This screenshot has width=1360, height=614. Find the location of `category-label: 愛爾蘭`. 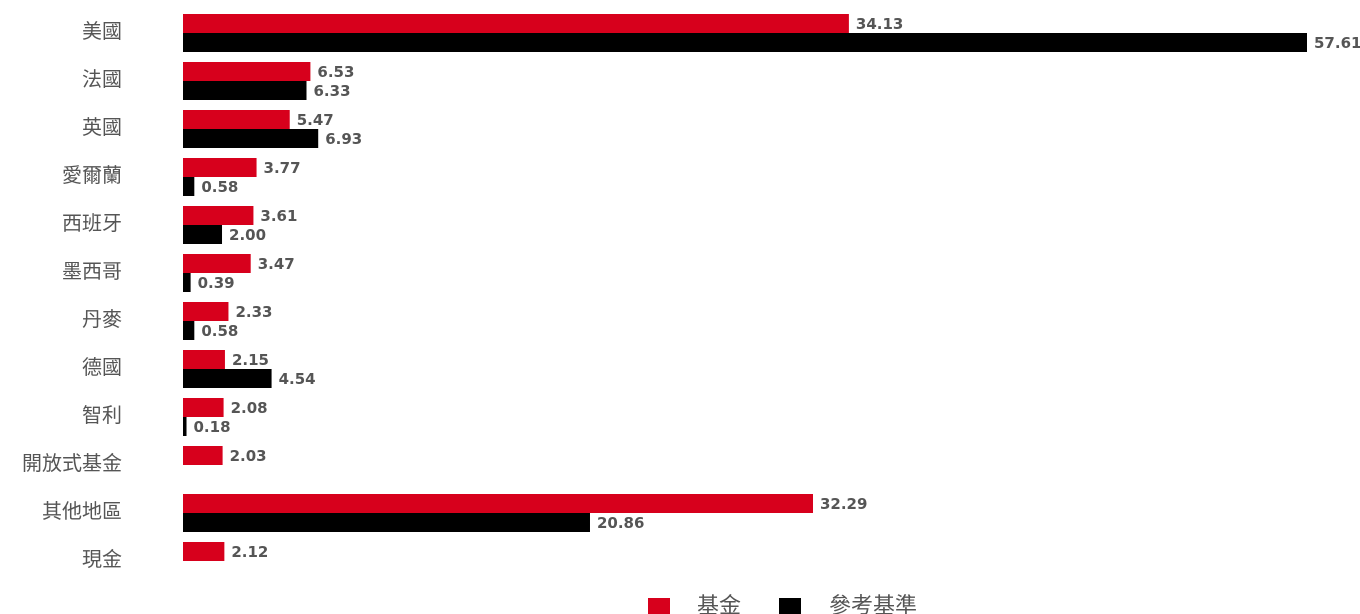

category-label: 愛爾蘭 is located at coordinates (92, 175).